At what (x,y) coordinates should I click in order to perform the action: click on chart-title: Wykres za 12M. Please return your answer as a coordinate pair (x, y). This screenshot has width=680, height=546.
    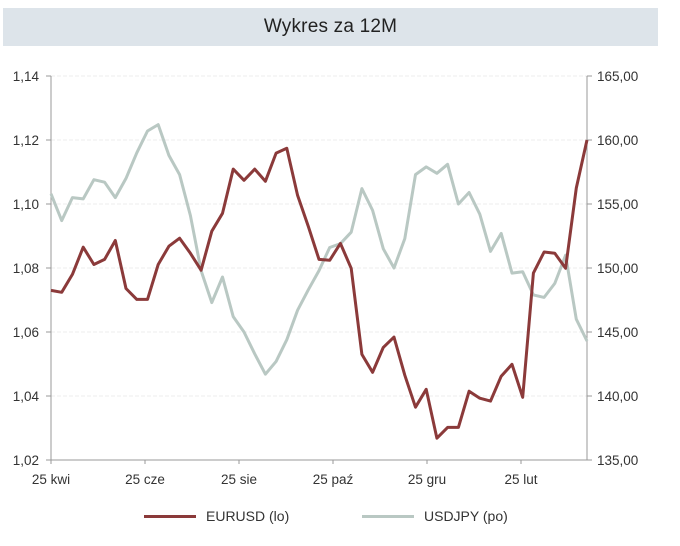
    Looking at the image, I should click on (330, 26).